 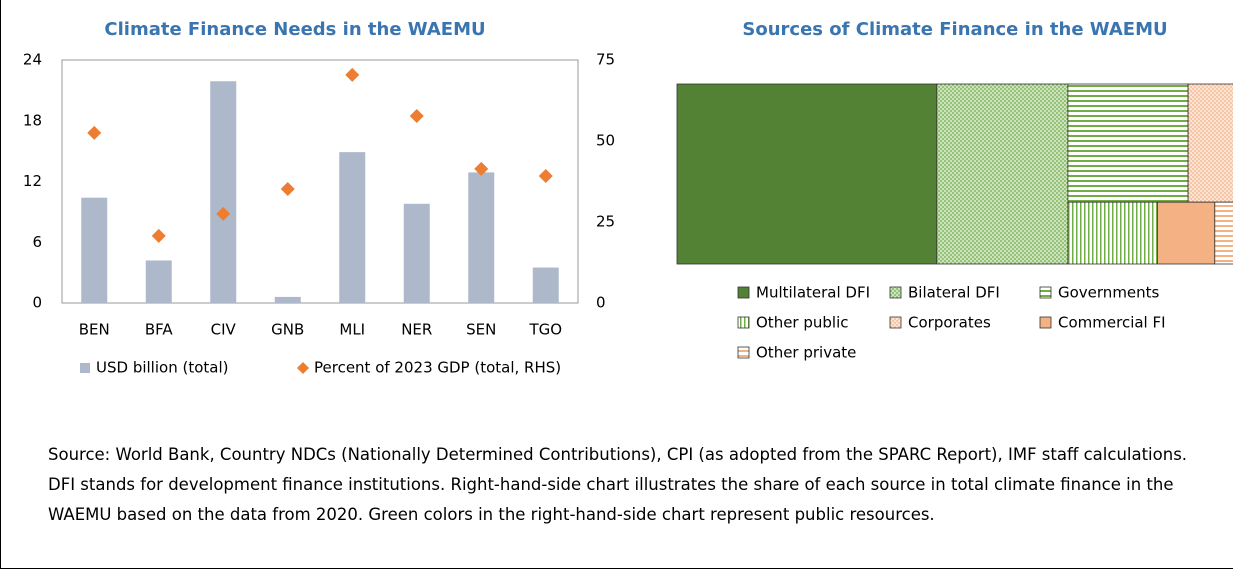 I want to click on left-title: Climate Finance Needs in the WAEMU, so click(x=294, y=29).